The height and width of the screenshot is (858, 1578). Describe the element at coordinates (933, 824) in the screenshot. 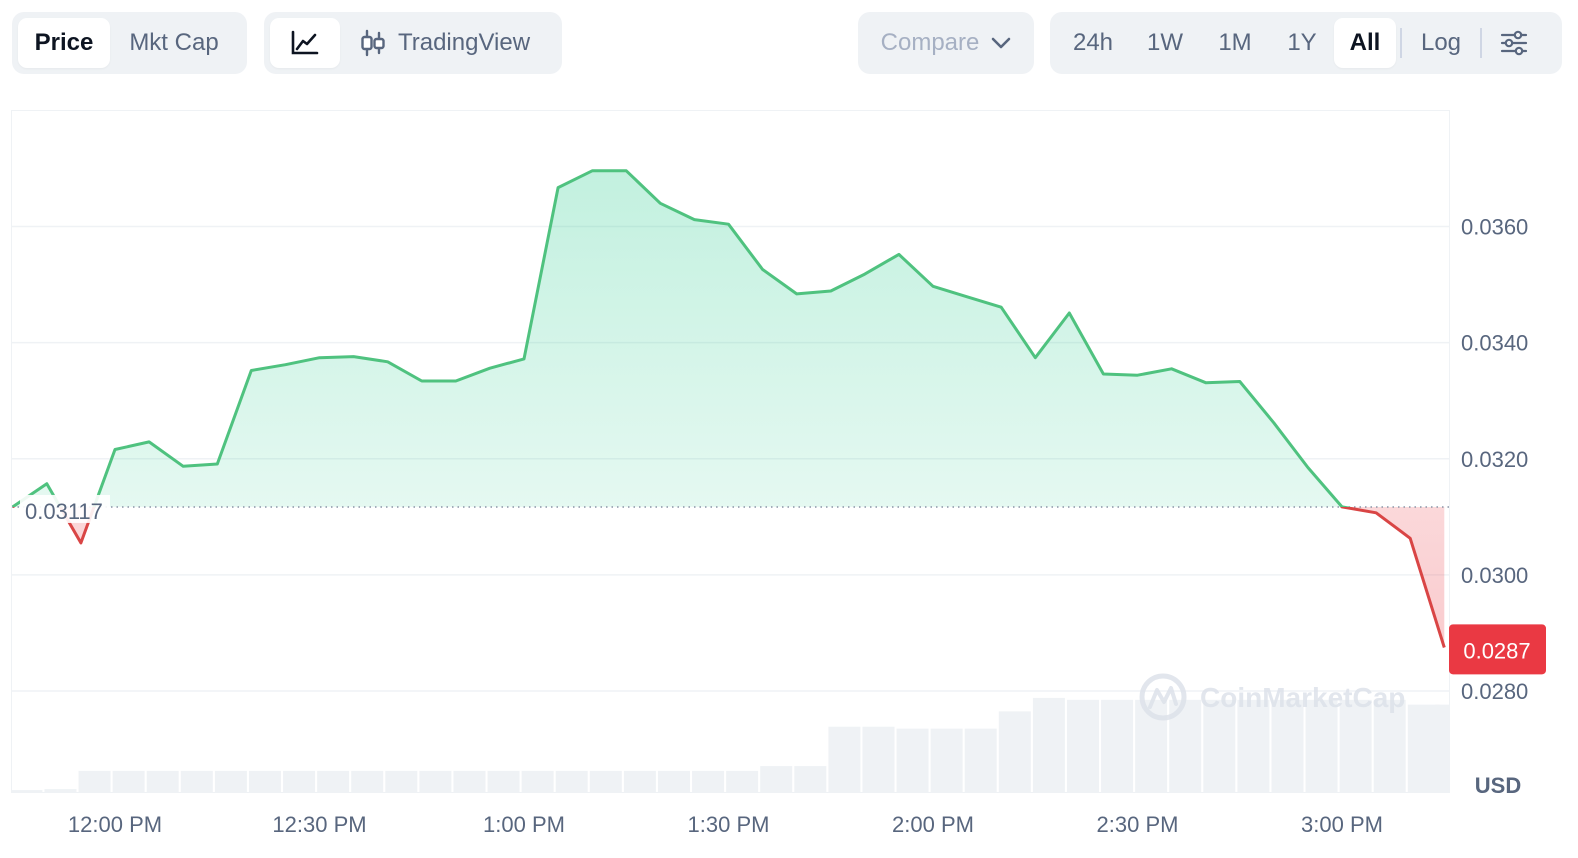

I see `x-tick-label: 2:00 PM` at that location.